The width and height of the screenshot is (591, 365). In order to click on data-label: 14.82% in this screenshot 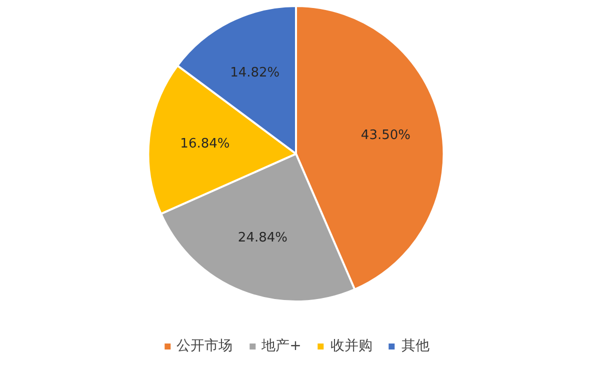, I will do `click(255, 72)`.